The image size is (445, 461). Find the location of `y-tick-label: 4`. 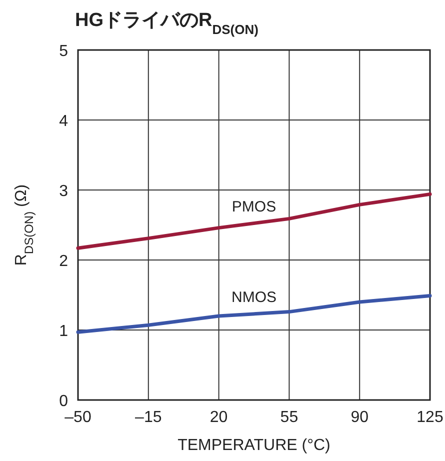

y-tick-label: 4 is located at coordinates (63, 121).